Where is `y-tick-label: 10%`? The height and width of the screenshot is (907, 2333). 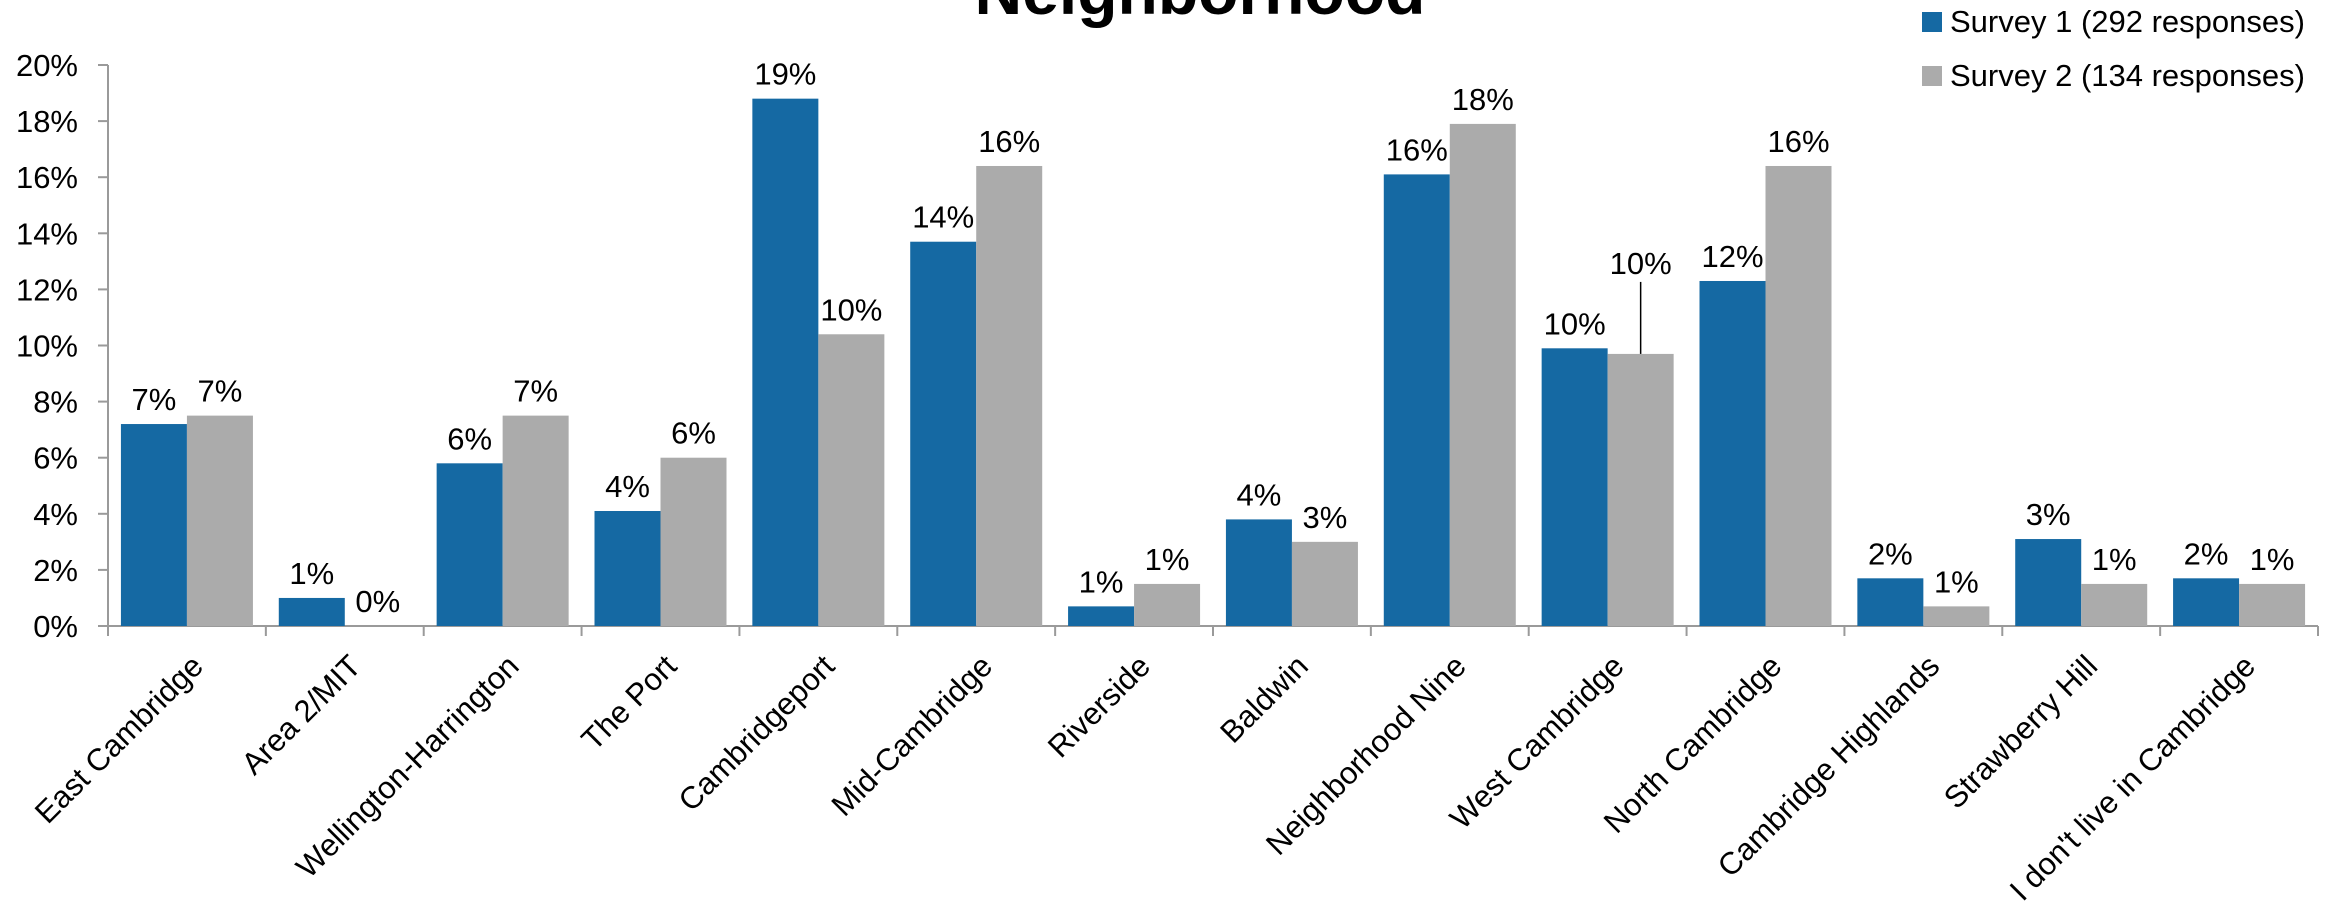 y-tick-label: 10% is located at coordinates (47, 346).